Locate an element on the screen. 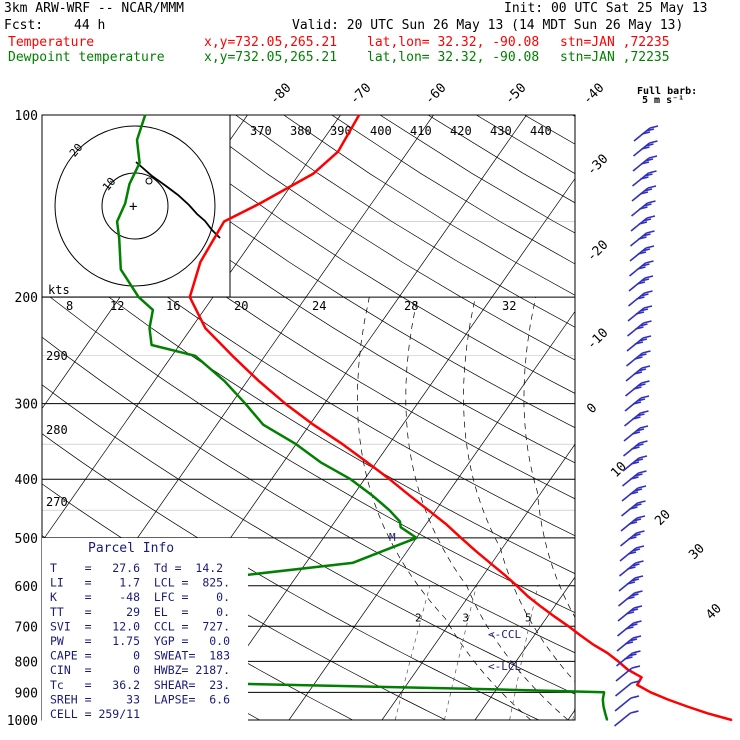  mixing-ratio-label-3: 3 is located at coordinates (465, 617).